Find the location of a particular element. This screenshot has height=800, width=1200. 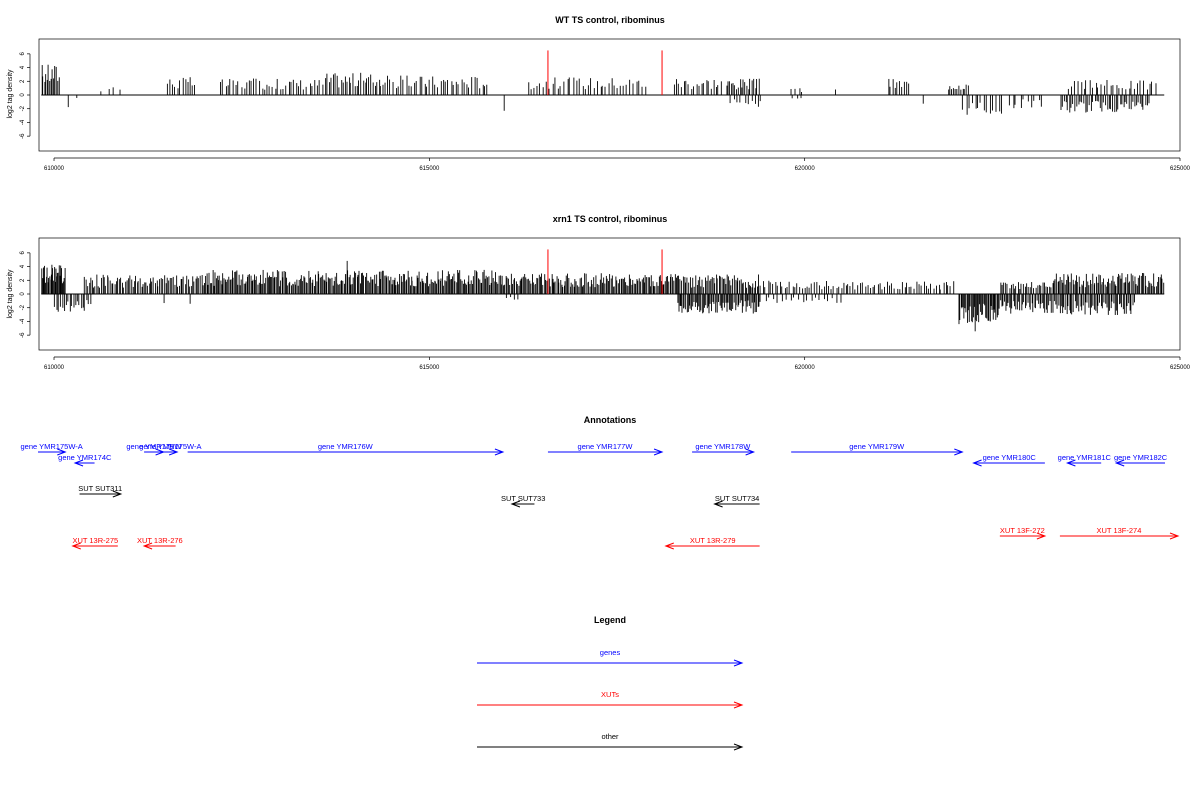

xrn1-y-tick-label: 6 is located at coordinates (23, 253).